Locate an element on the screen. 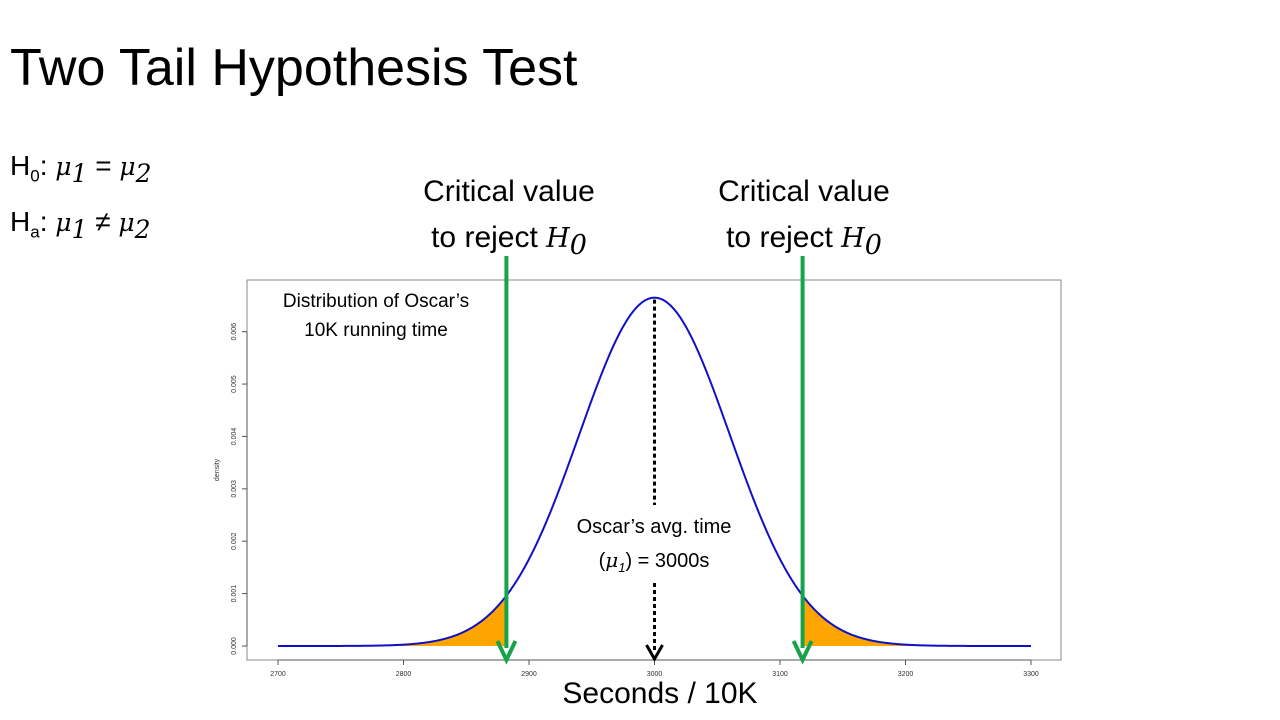 Image resolution: width=1280 pixels, height=720 pixels. x-tick-label: 2800 is located at coordinates (404, 674).